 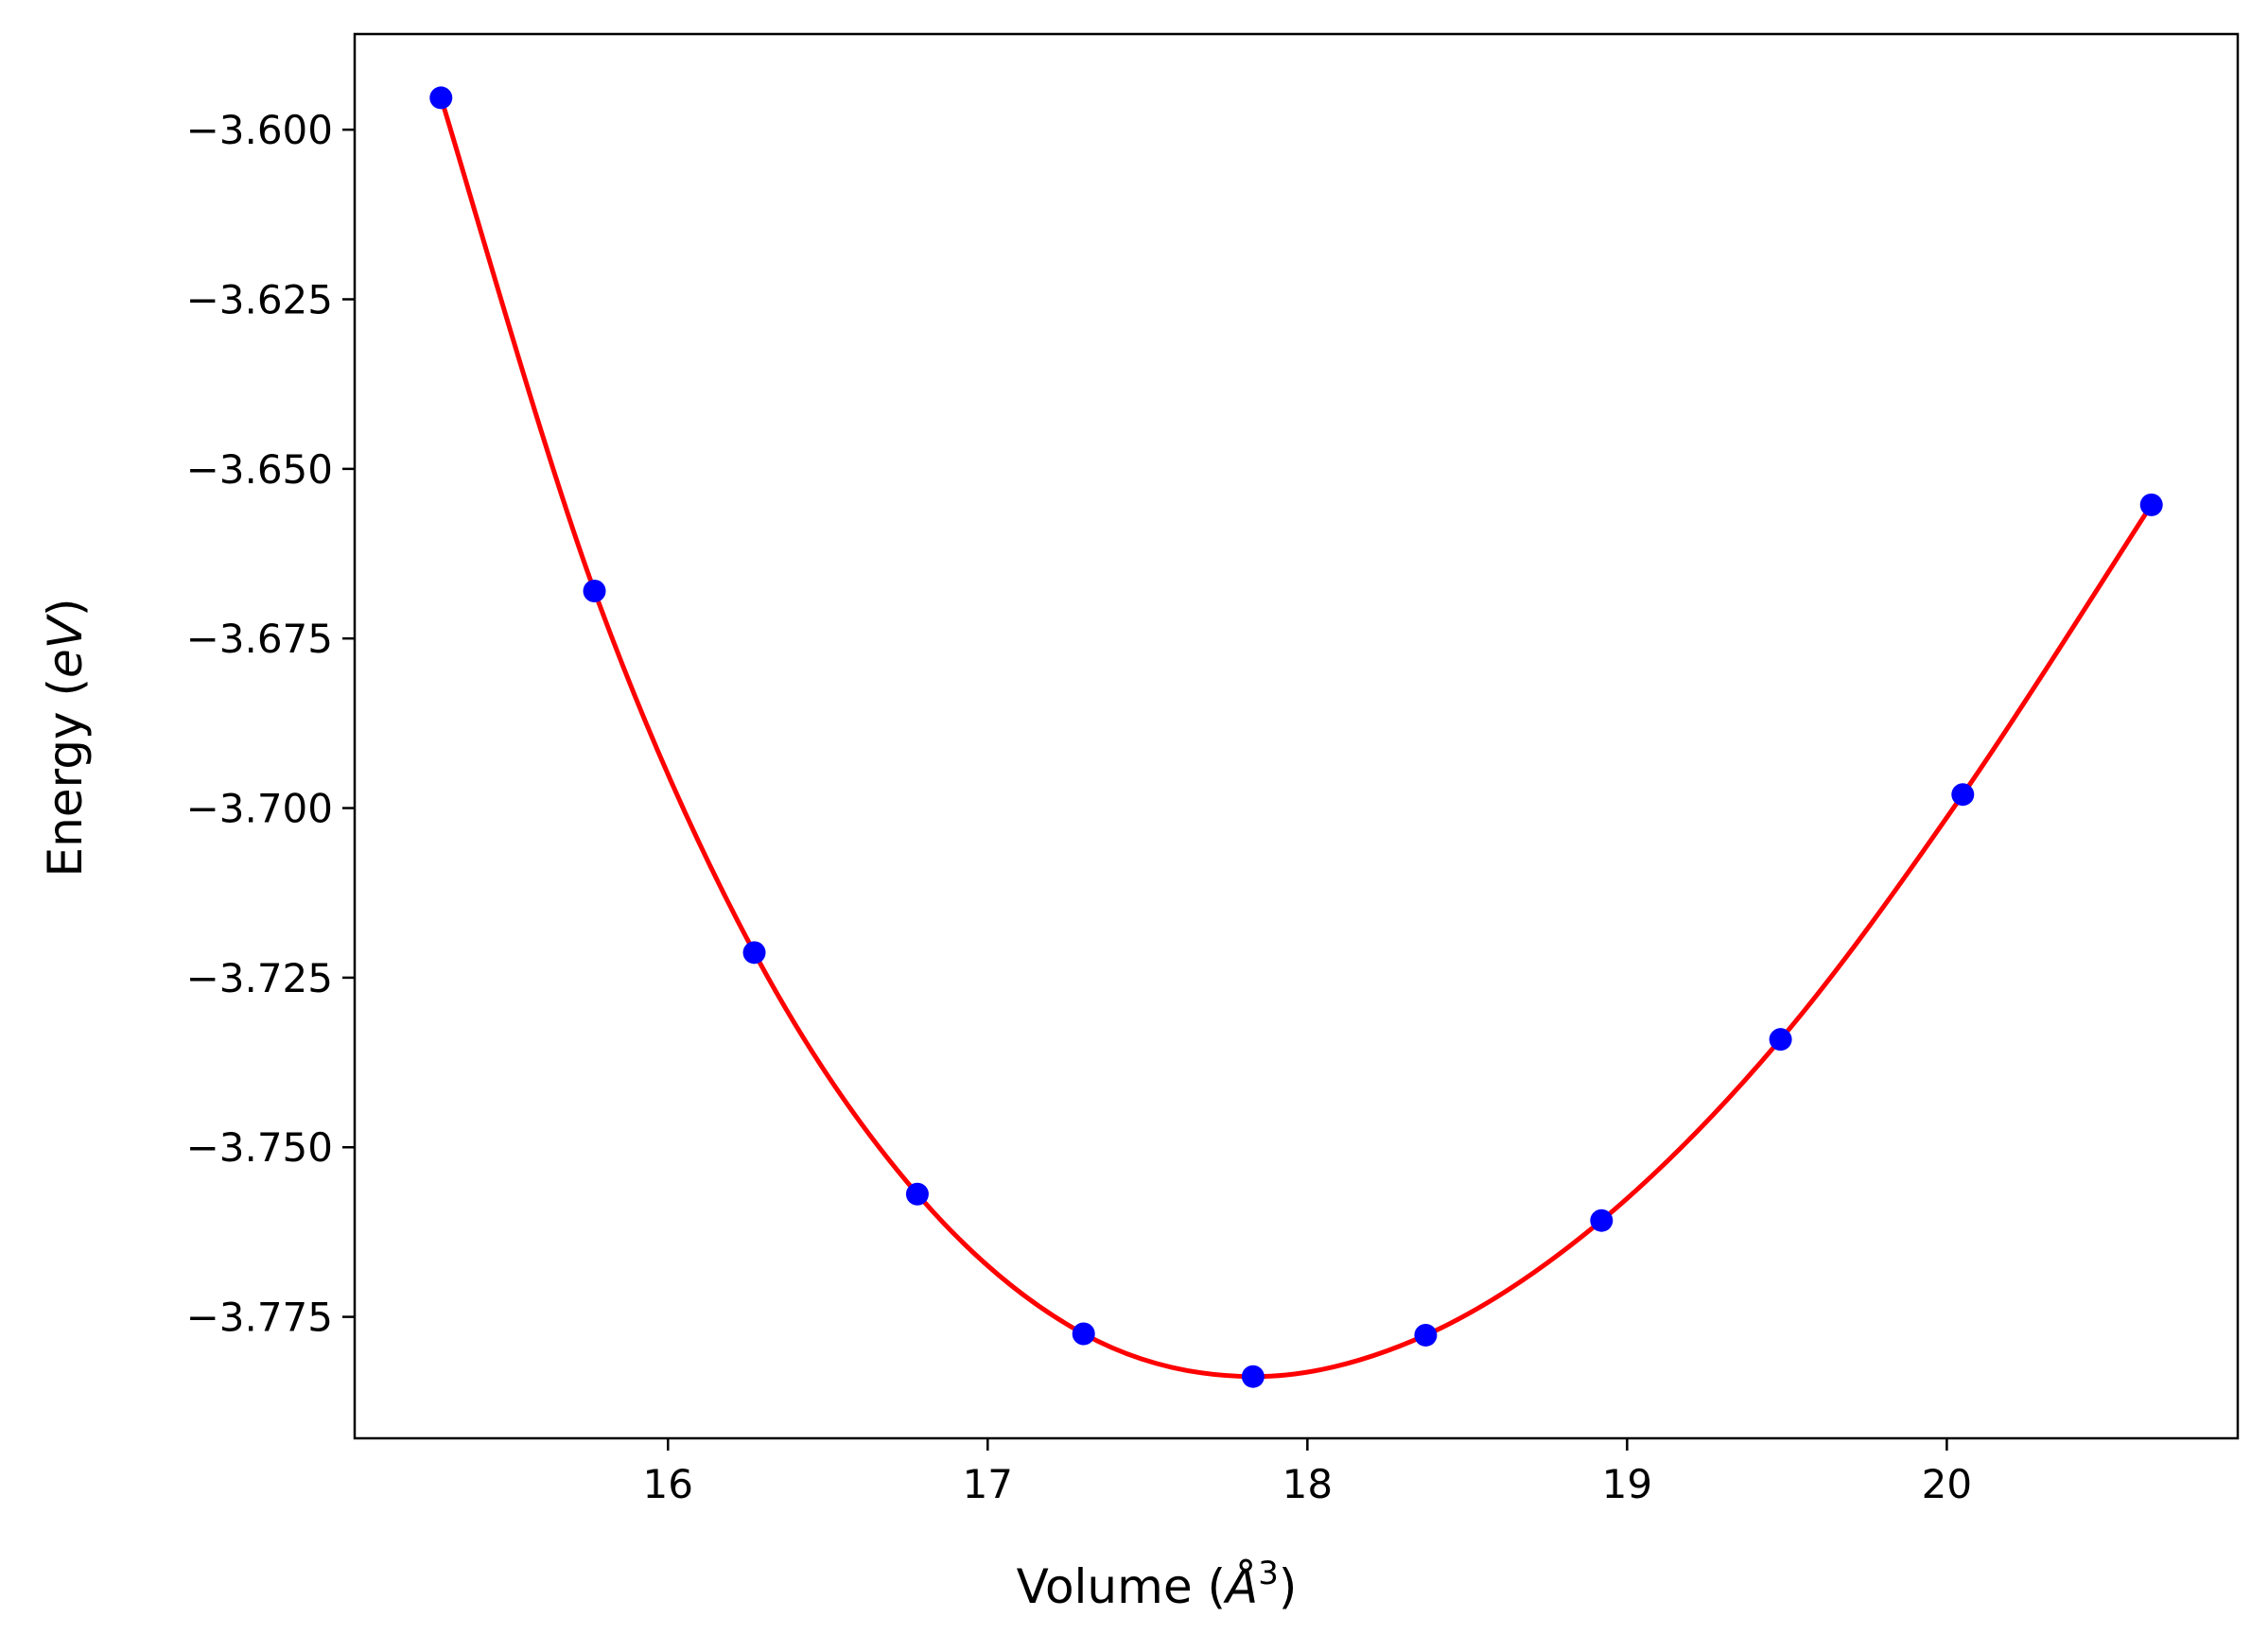 I want to click on y-tick-label: −3.700, so click(x=259, y=809).